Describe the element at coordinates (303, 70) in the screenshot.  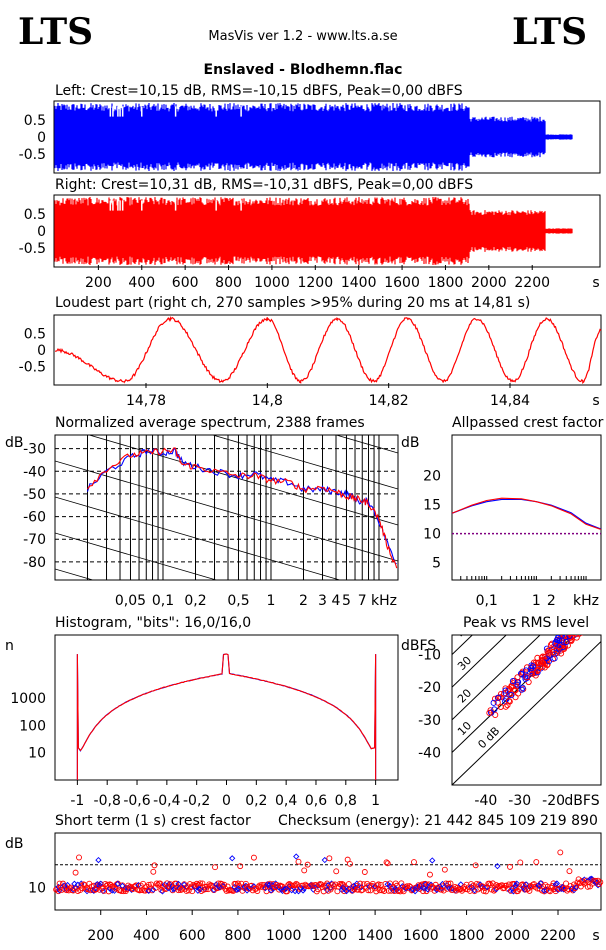
I see `file-title: Enslaved - Blodhemn.flac` at that location.